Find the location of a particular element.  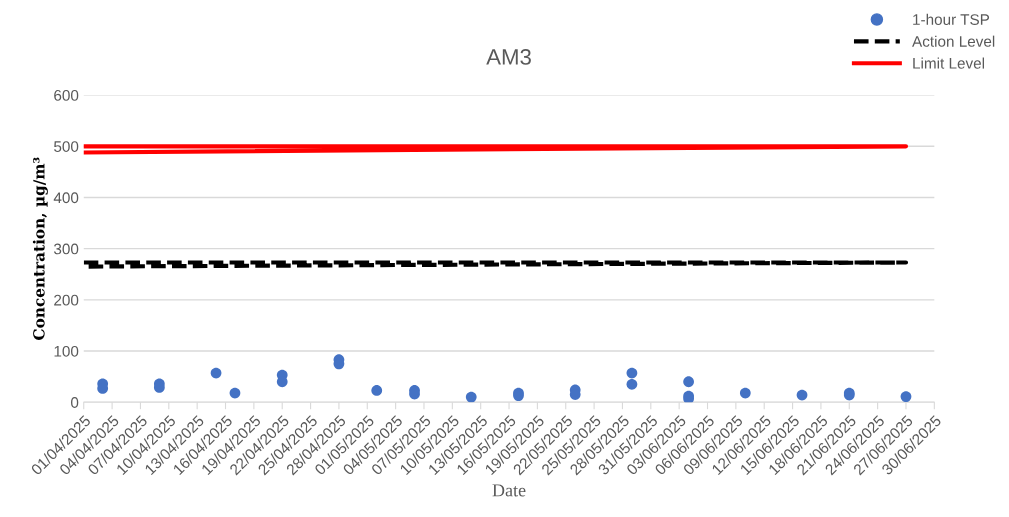

y-tick-label: 600 is located at coordinates (66, 95).